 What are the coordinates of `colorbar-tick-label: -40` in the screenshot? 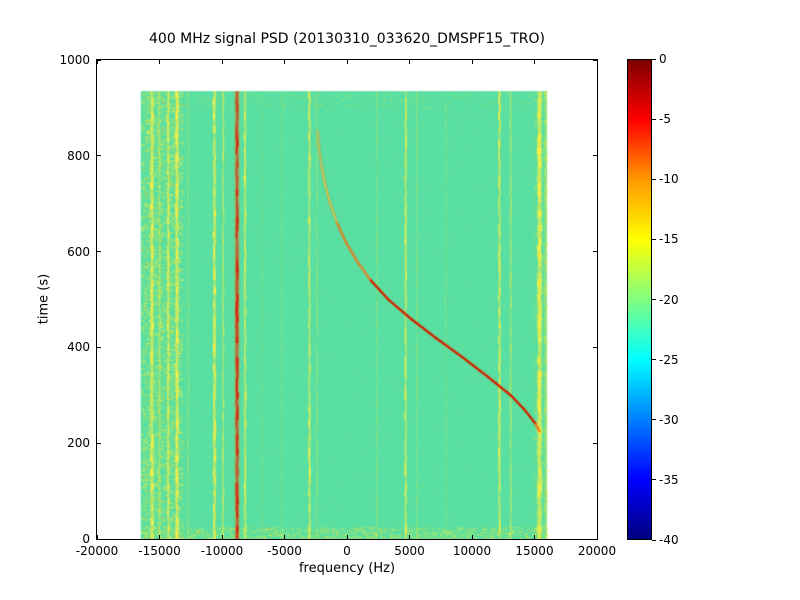 It's located at (669, 540).